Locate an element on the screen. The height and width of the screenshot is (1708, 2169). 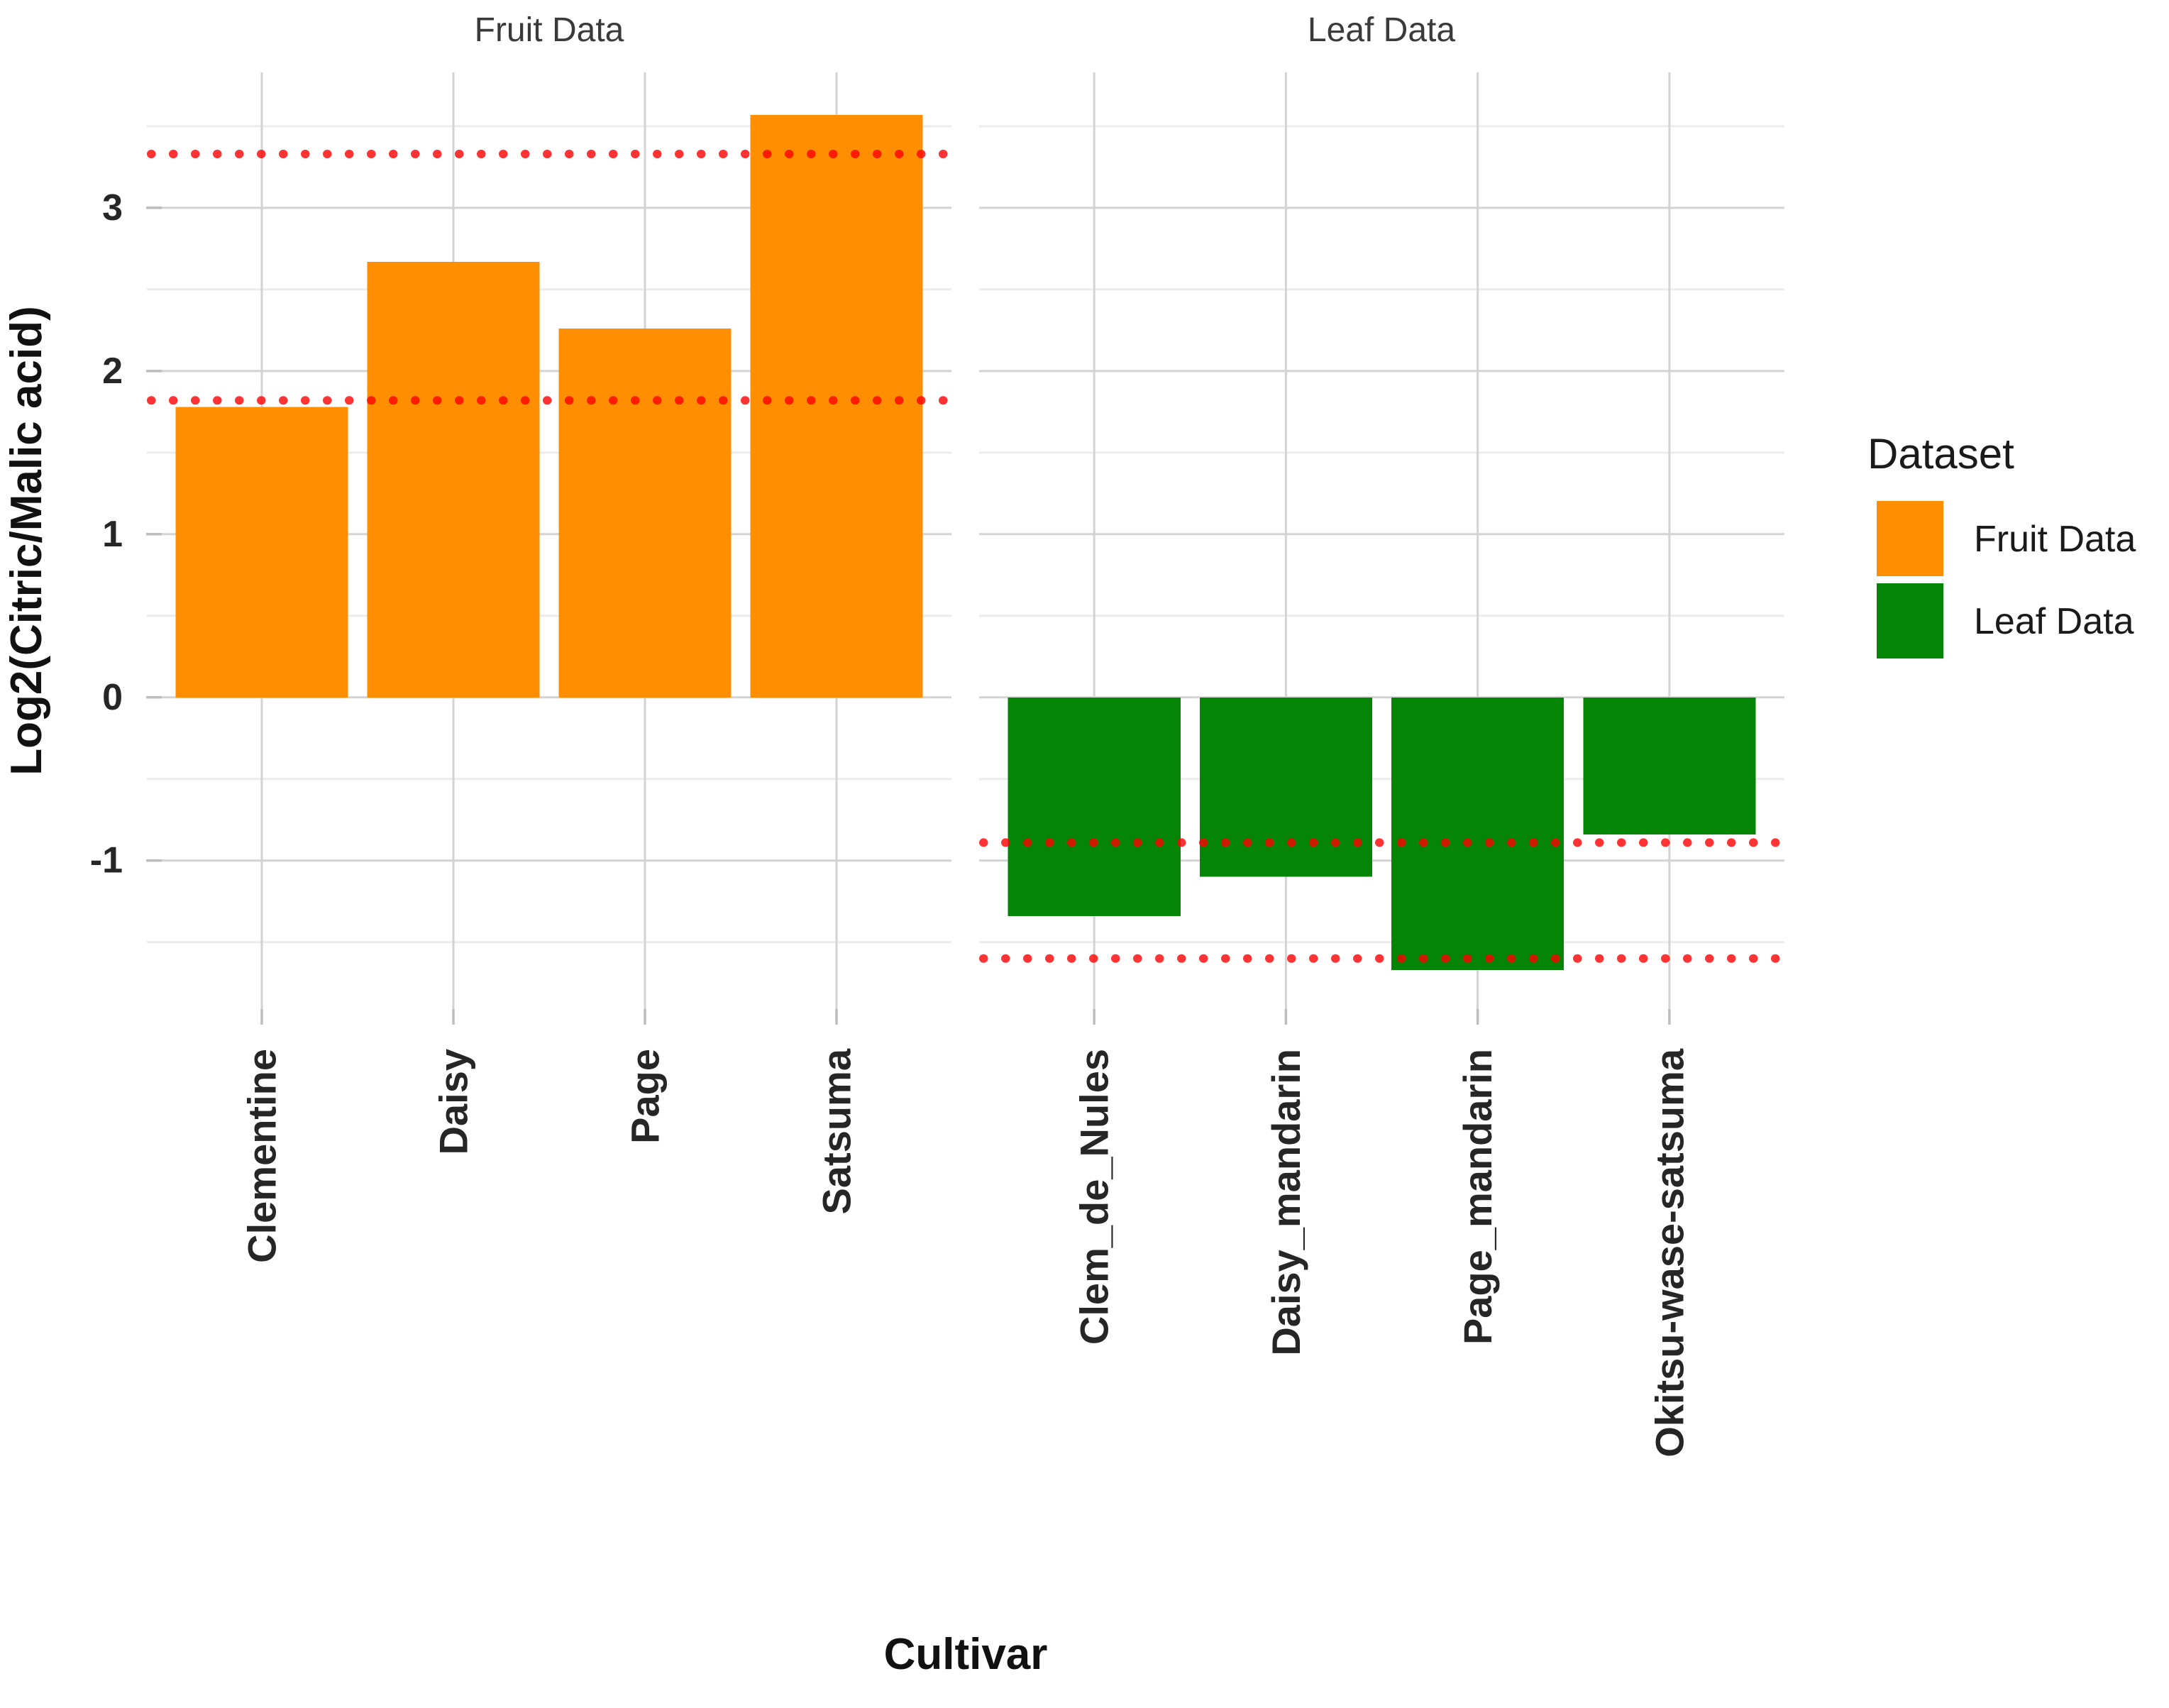
x-tick-label: Daisy is located at coordinates (454, 1102).